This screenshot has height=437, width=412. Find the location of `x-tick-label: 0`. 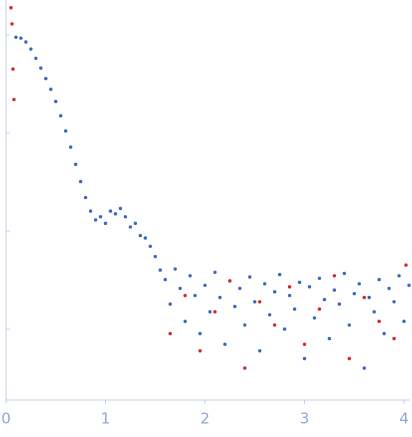

x-tick-label: 0 is located at coordinates (6, 419).